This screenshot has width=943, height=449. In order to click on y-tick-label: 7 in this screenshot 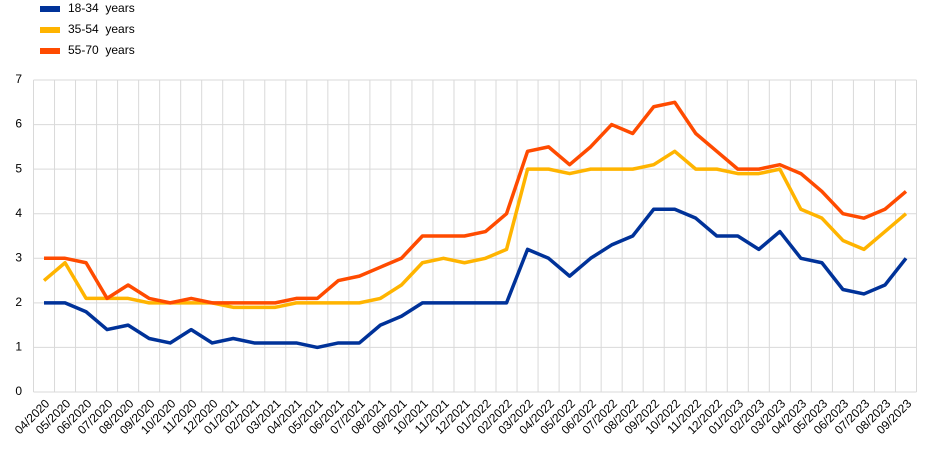, I will do `click(18, 79)`.